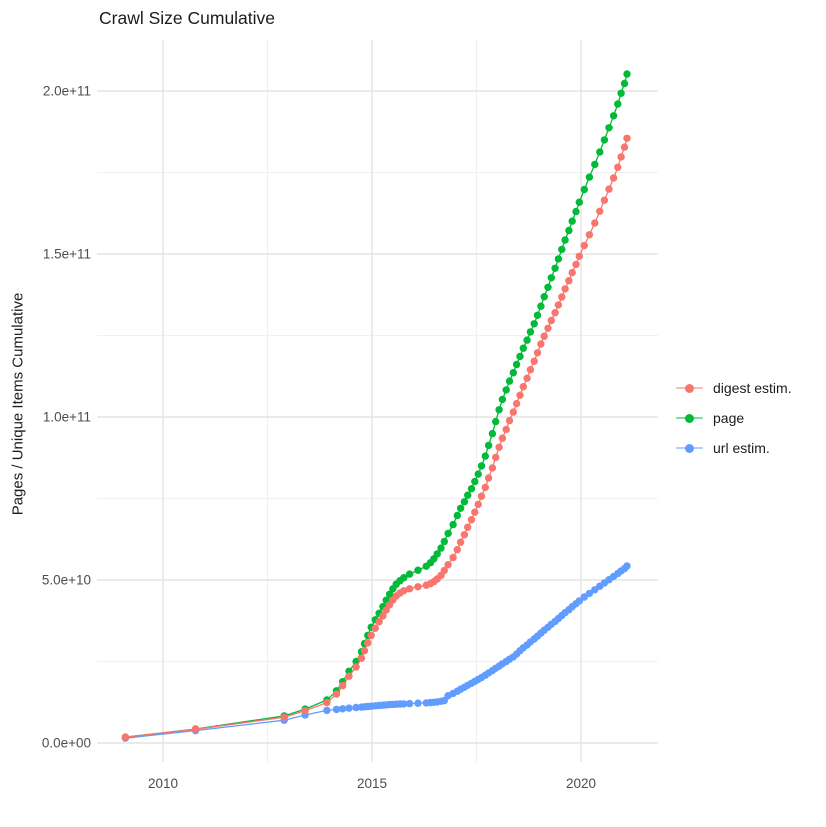  What do you see at coordinates (163, 783) in the screenshot?
I see `x-tick-label: 2010` at bounding box center [163, 783].